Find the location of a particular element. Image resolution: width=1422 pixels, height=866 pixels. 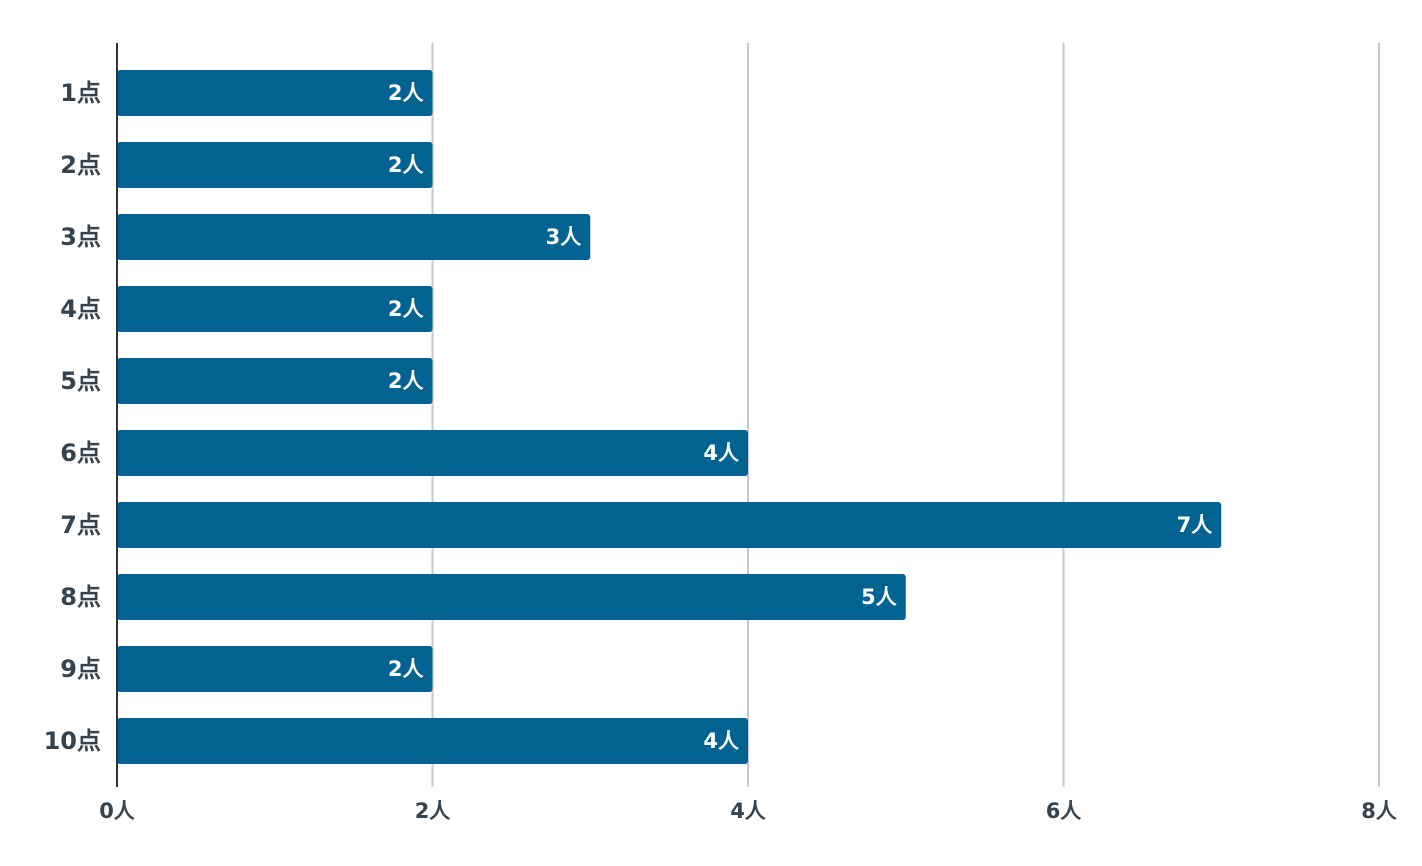

category-label: 4点 is located at coordinates (80, 309).